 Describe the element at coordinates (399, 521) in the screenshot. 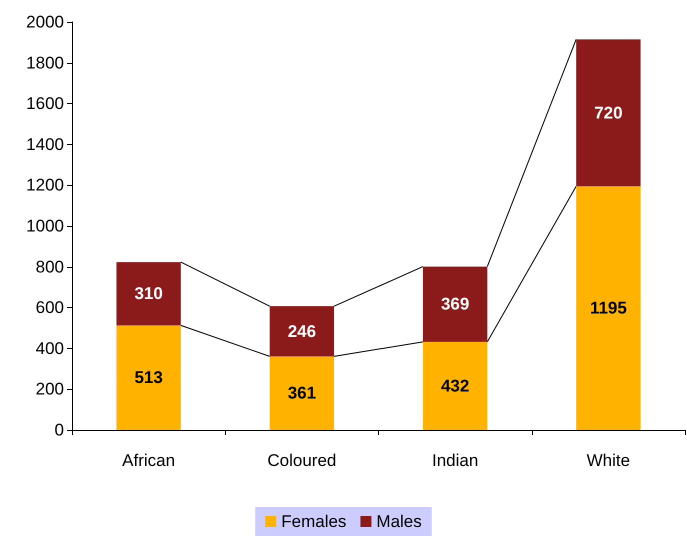

I see `legend-label: Males` at that location.